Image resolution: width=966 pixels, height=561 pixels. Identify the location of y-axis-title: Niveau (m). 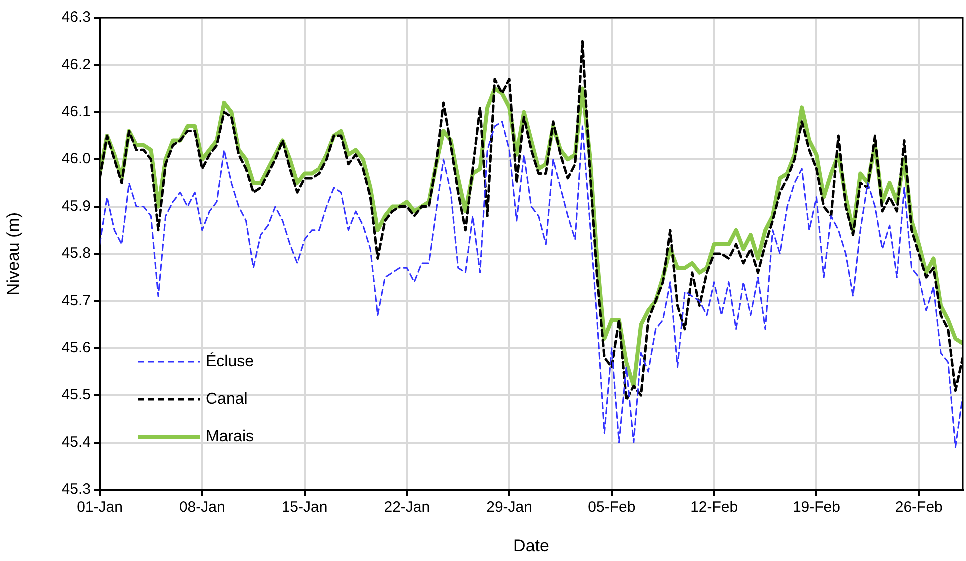
(13, 254).